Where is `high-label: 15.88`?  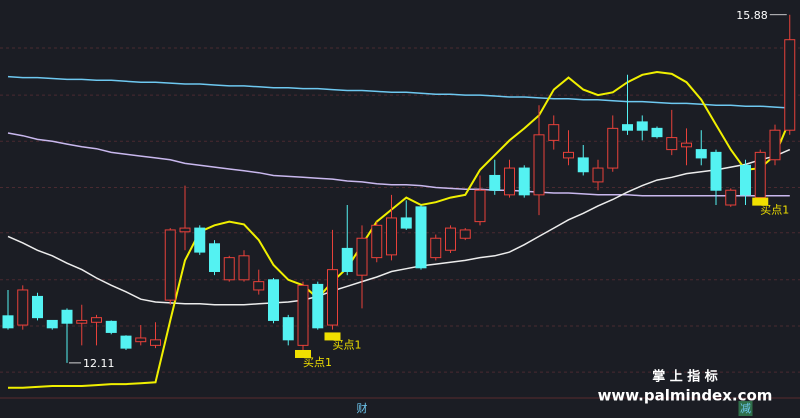
high-label: 15.88 is located at coordinates (752, 15).